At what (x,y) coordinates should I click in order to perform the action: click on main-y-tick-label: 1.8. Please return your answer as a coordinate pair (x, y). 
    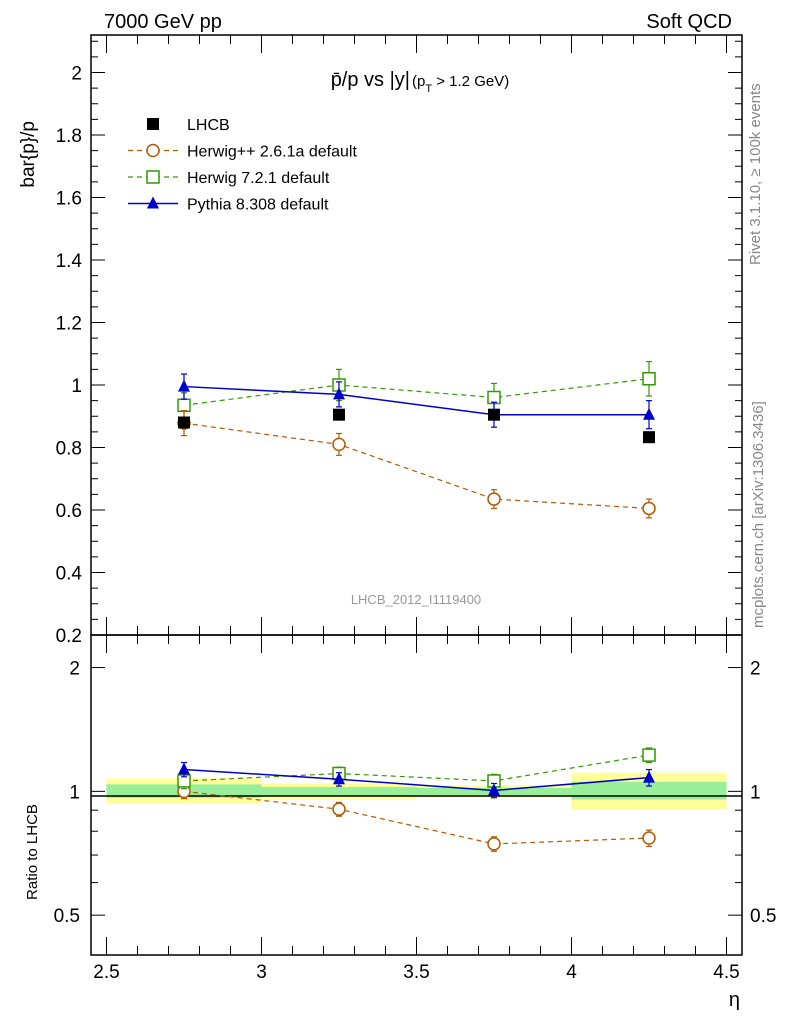
    Looking at the image, I should click on (69, 136).